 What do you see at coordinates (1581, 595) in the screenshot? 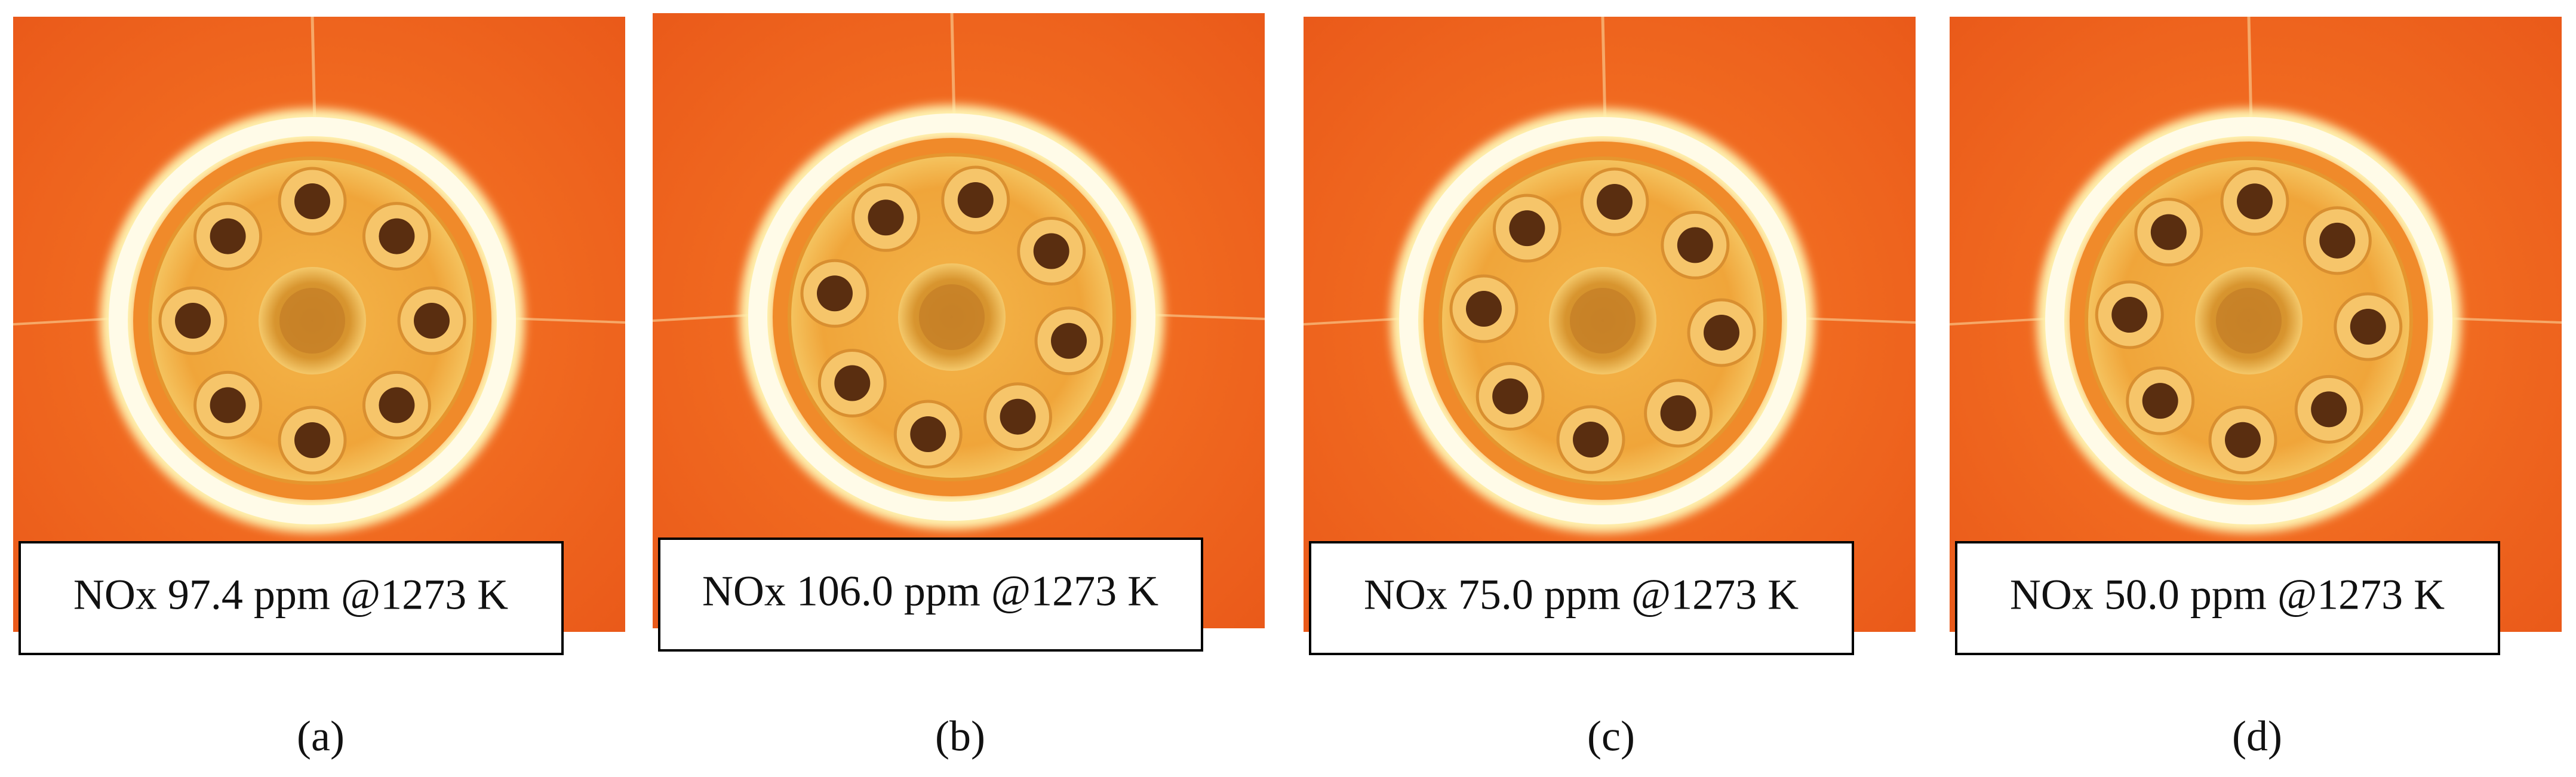
I see `label: NOx 75.0 ppm @1273 K` at bounding box center [1581, 595].